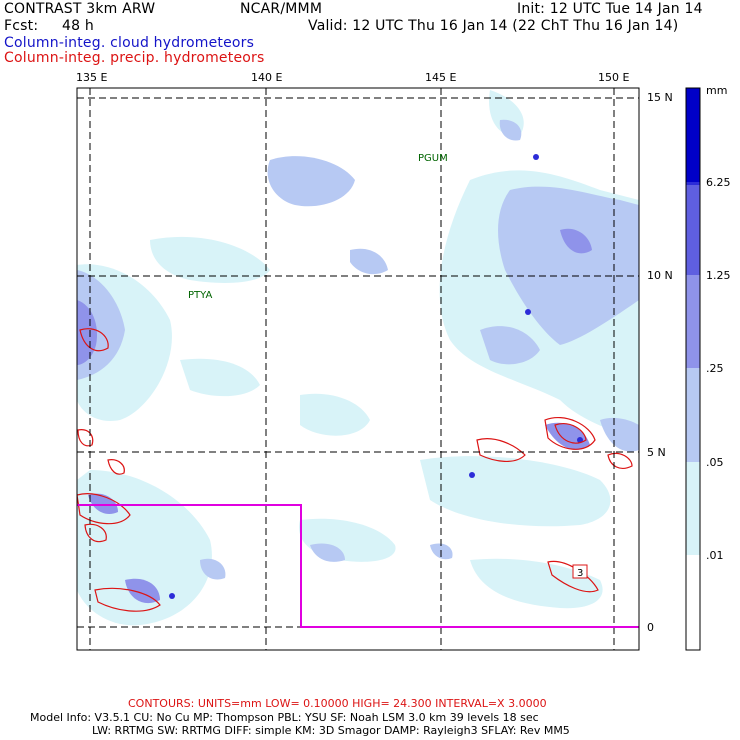 The height and width of the screenshot is (740, 740). I want to click on colorbar-label-6-25: 6.25, so click(718, 182).